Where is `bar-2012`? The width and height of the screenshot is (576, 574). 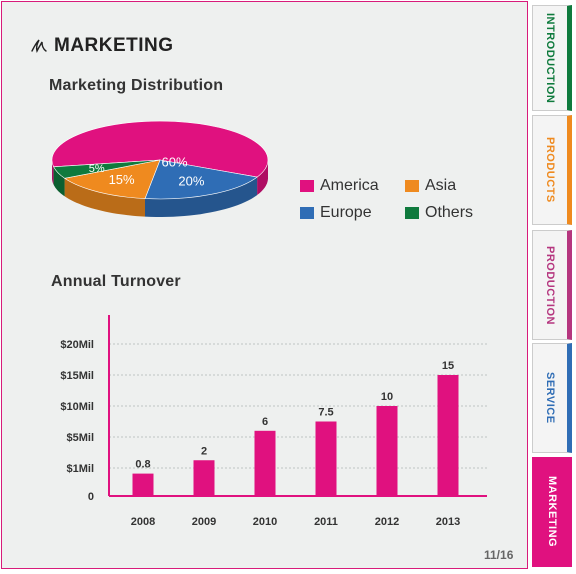 bar-2012 is located at coordinates (387, 451).